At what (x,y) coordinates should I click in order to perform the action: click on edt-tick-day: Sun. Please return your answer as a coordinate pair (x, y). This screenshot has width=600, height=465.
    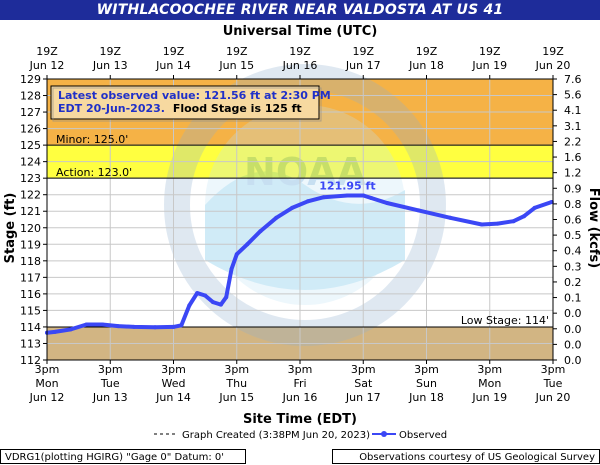
    Looking at the image, I should click on (426, 383).